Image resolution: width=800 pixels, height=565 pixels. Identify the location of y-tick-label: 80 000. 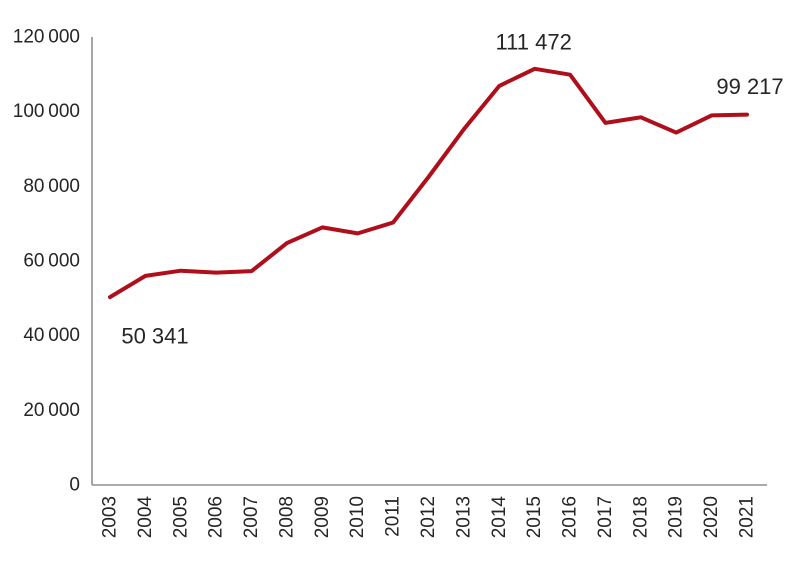
(51, 186).